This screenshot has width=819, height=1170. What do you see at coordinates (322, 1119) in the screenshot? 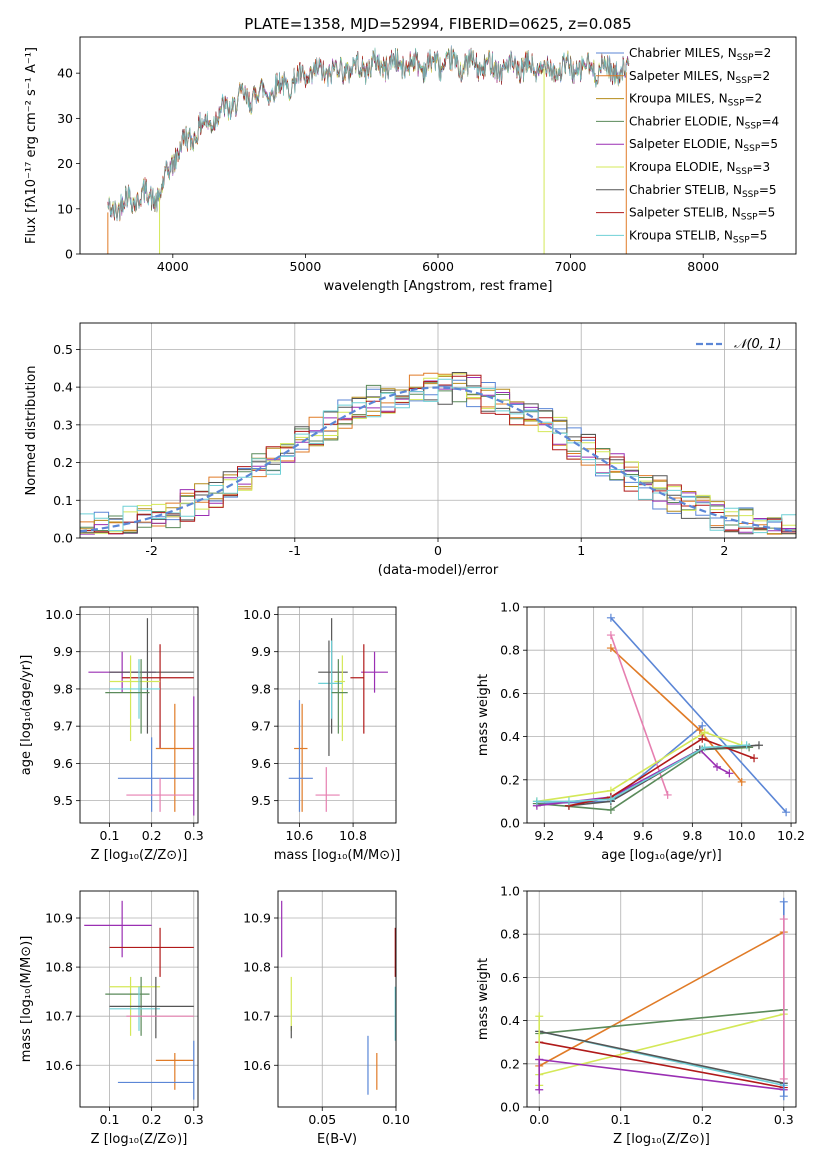
I see `x-tick-label: 0.05` at bounding box center [322, 1119].